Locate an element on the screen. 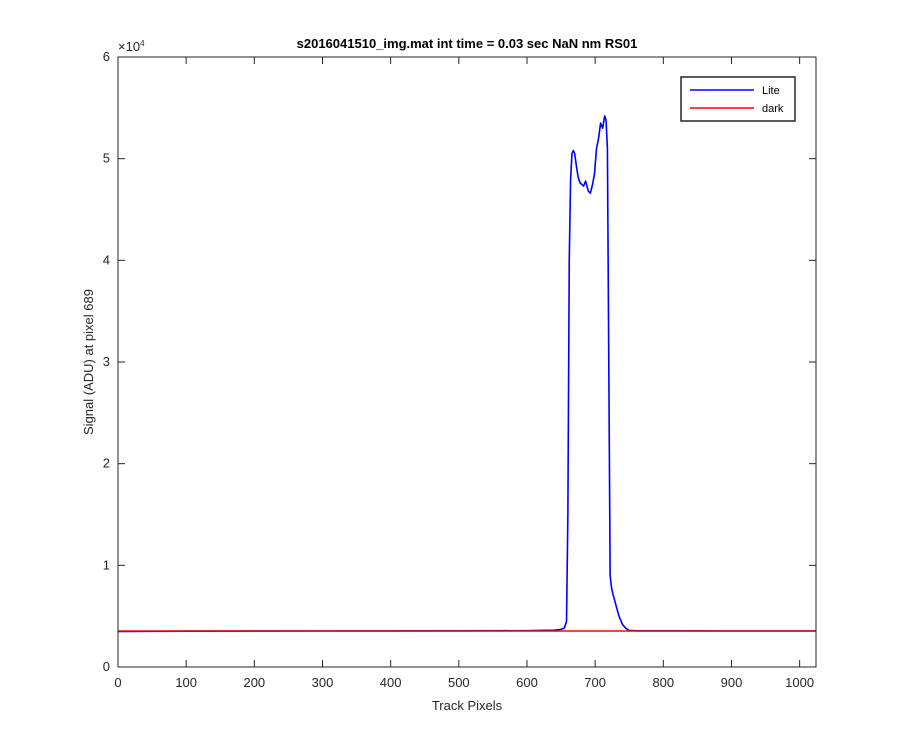 This screenshot has width=900, height=750. x-tick-label: 700 is located at coordinates (595, 682).